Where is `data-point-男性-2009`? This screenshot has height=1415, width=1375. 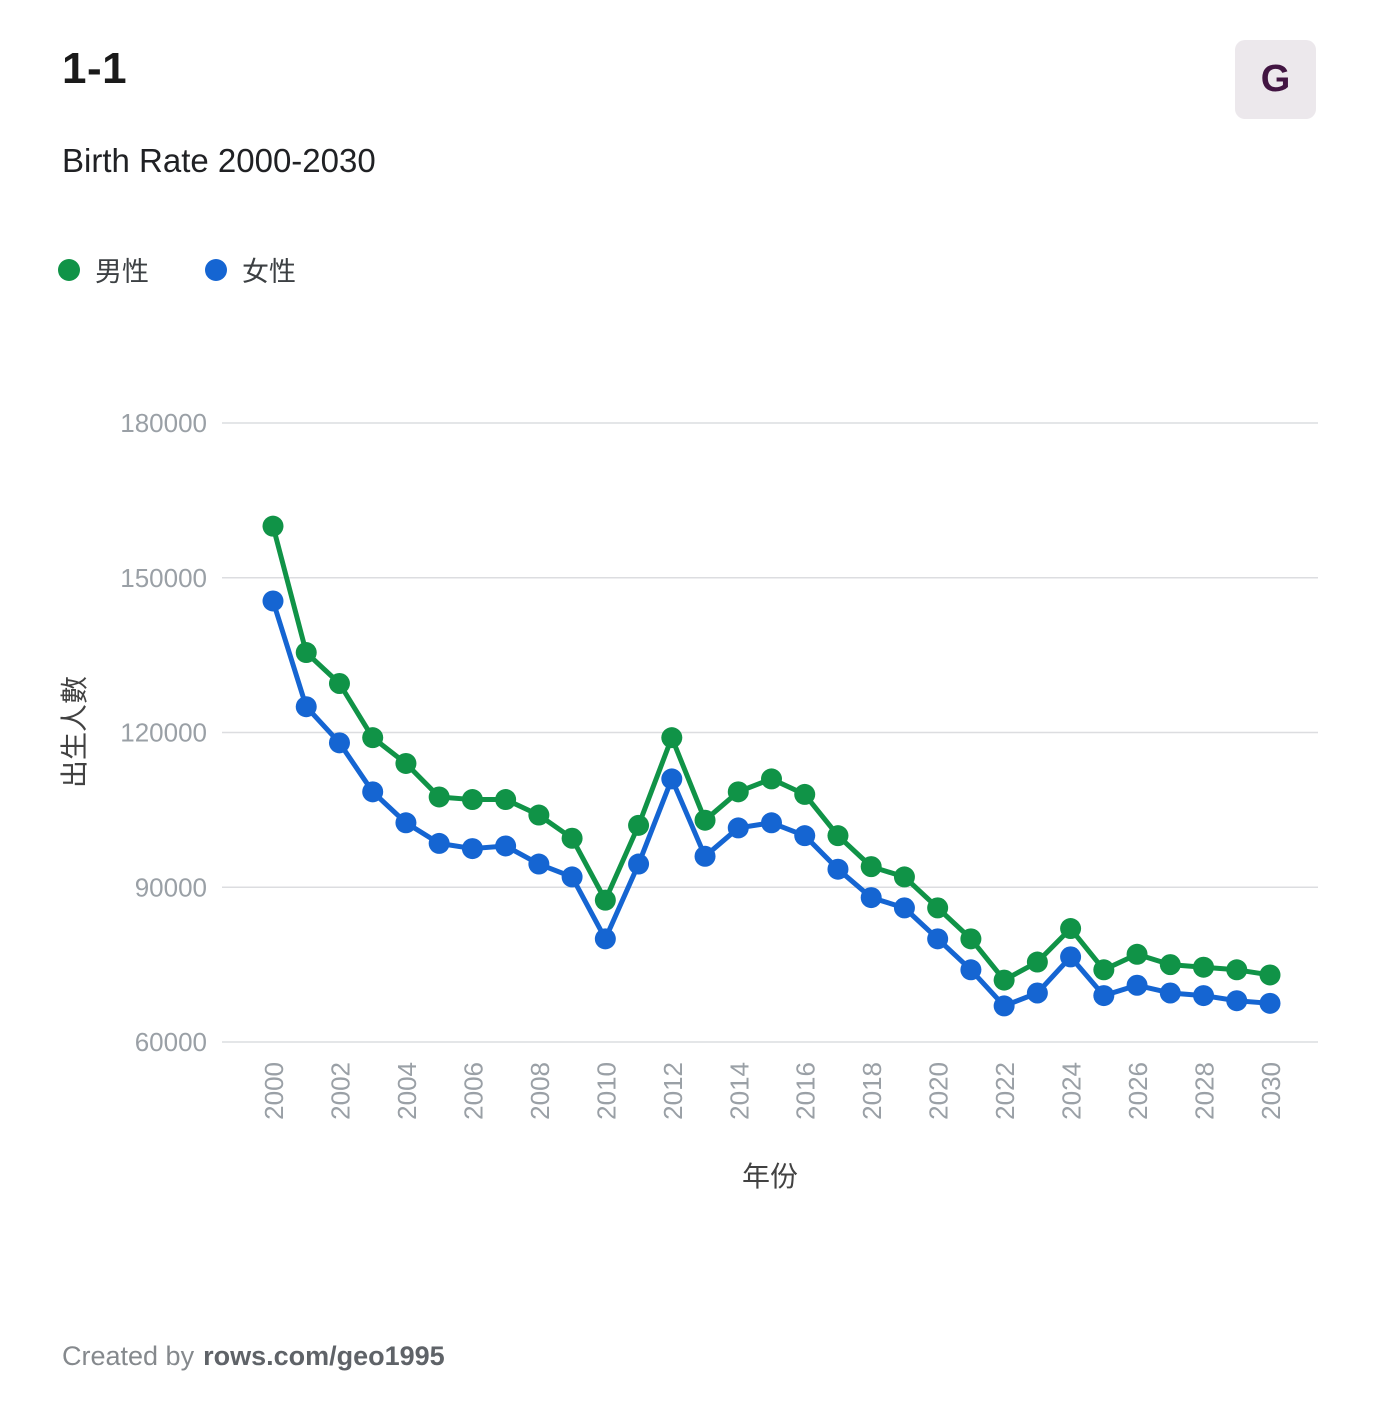
data-point-男性-2009 is located at coordinates (572, 838).